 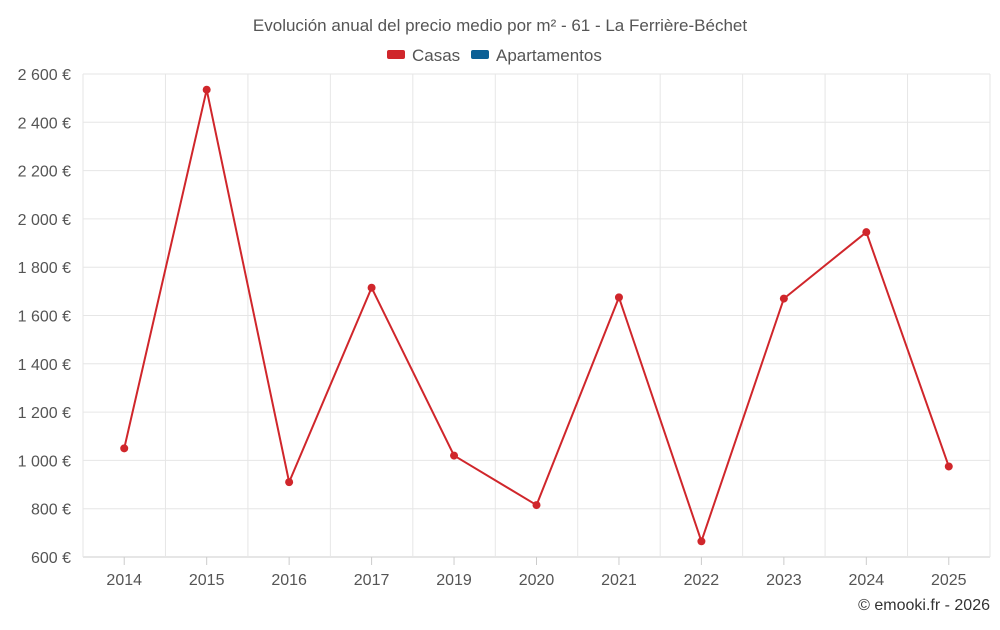 What do you see at coordinates (372, 580) in the screenshot?
I see `x-tick-label: 2017` at bounding box center [372, 580].